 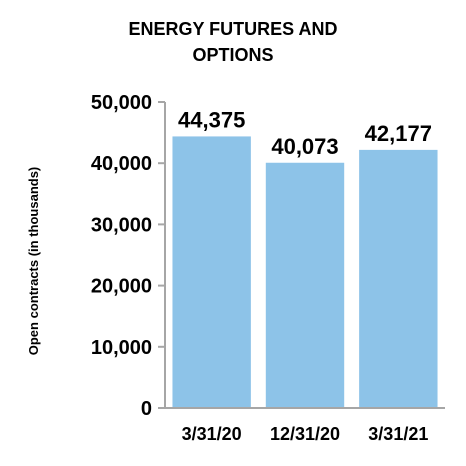 What do you see at coordinates (233, 42) in the screenshot?
I see `chart-title: ENERGY FUTURES AND OPTIONS` at bounding box center [233, 42].